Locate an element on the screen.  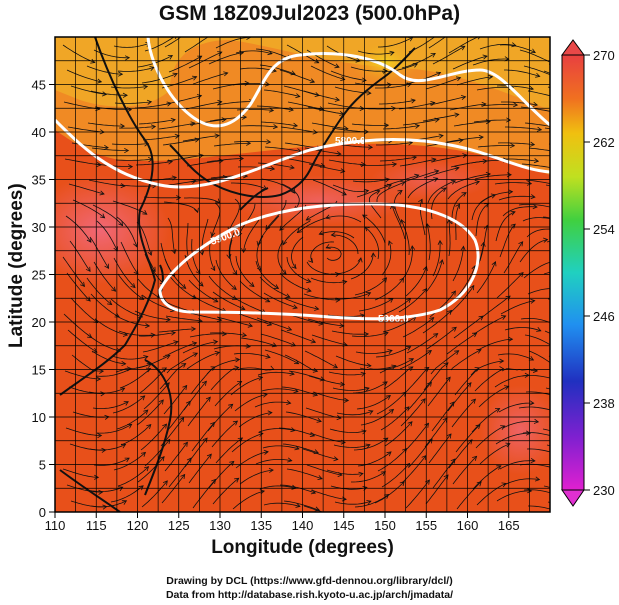
y-tick-label: 35 is located at coordinates (39, 180).